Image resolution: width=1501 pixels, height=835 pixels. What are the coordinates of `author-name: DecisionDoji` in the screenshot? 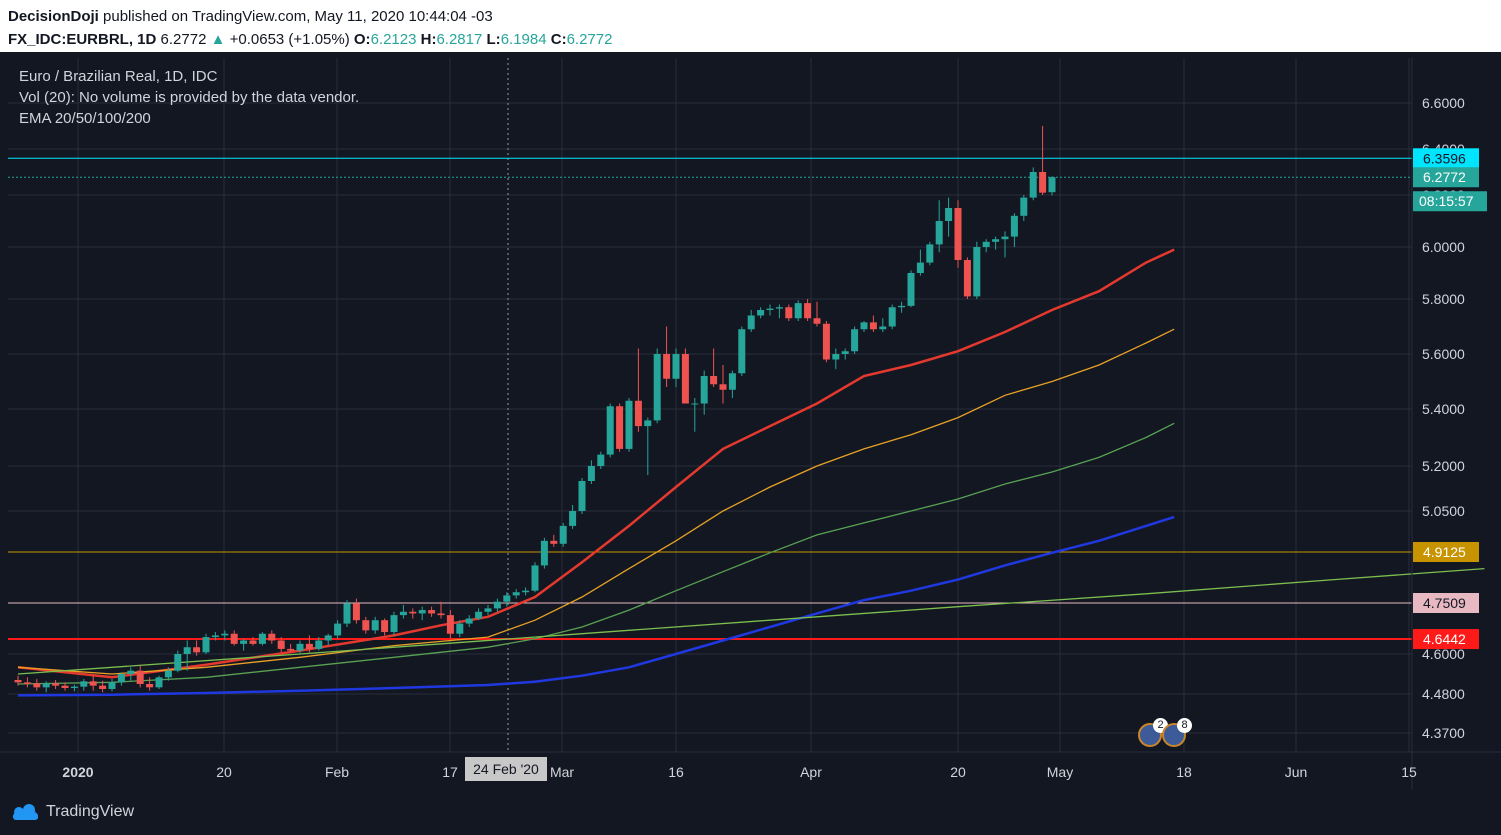 It's located at (53, 16).